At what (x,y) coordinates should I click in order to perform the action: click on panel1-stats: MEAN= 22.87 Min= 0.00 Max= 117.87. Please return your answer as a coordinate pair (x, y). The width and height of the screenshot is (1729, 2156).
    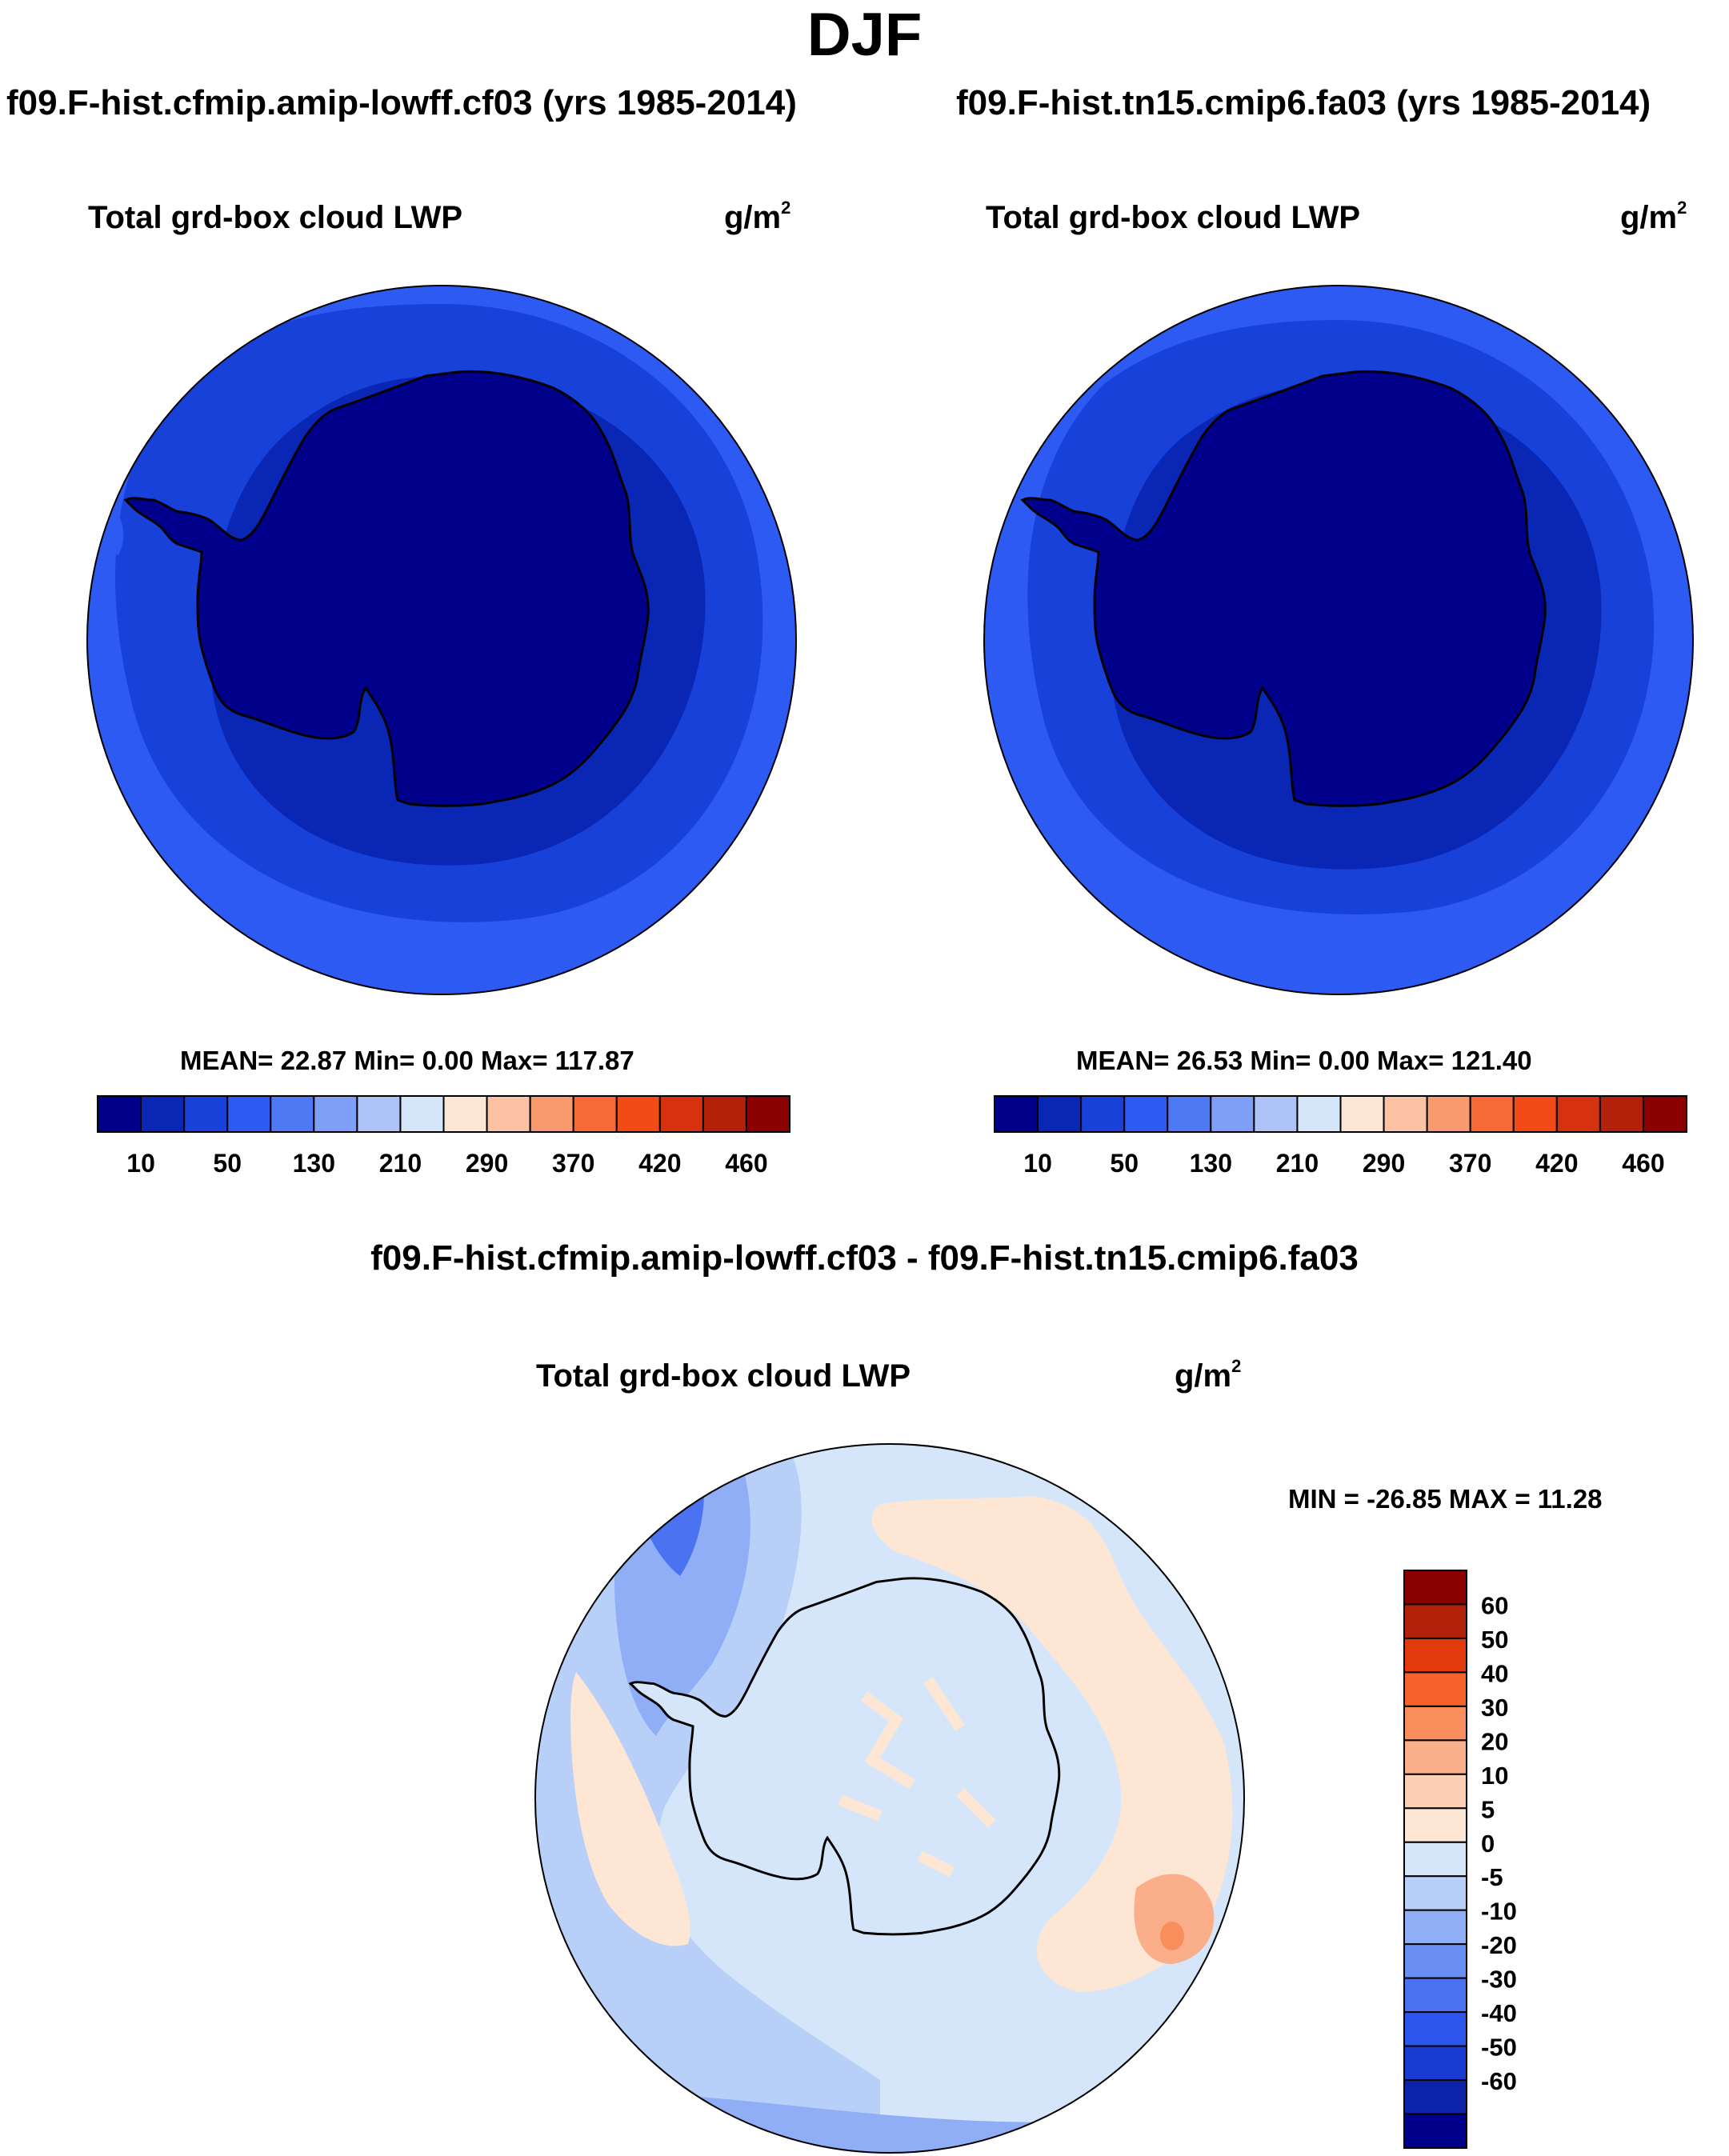
    Looking at the image, I should click on (407, 1060).